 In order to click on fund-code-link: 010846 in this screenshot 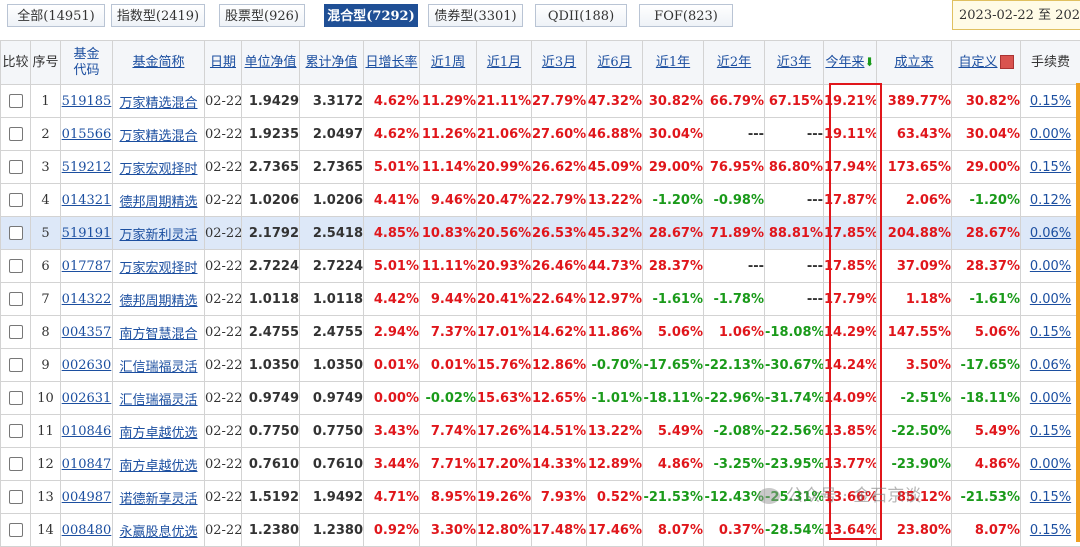, I will do `click(87, 431)`.